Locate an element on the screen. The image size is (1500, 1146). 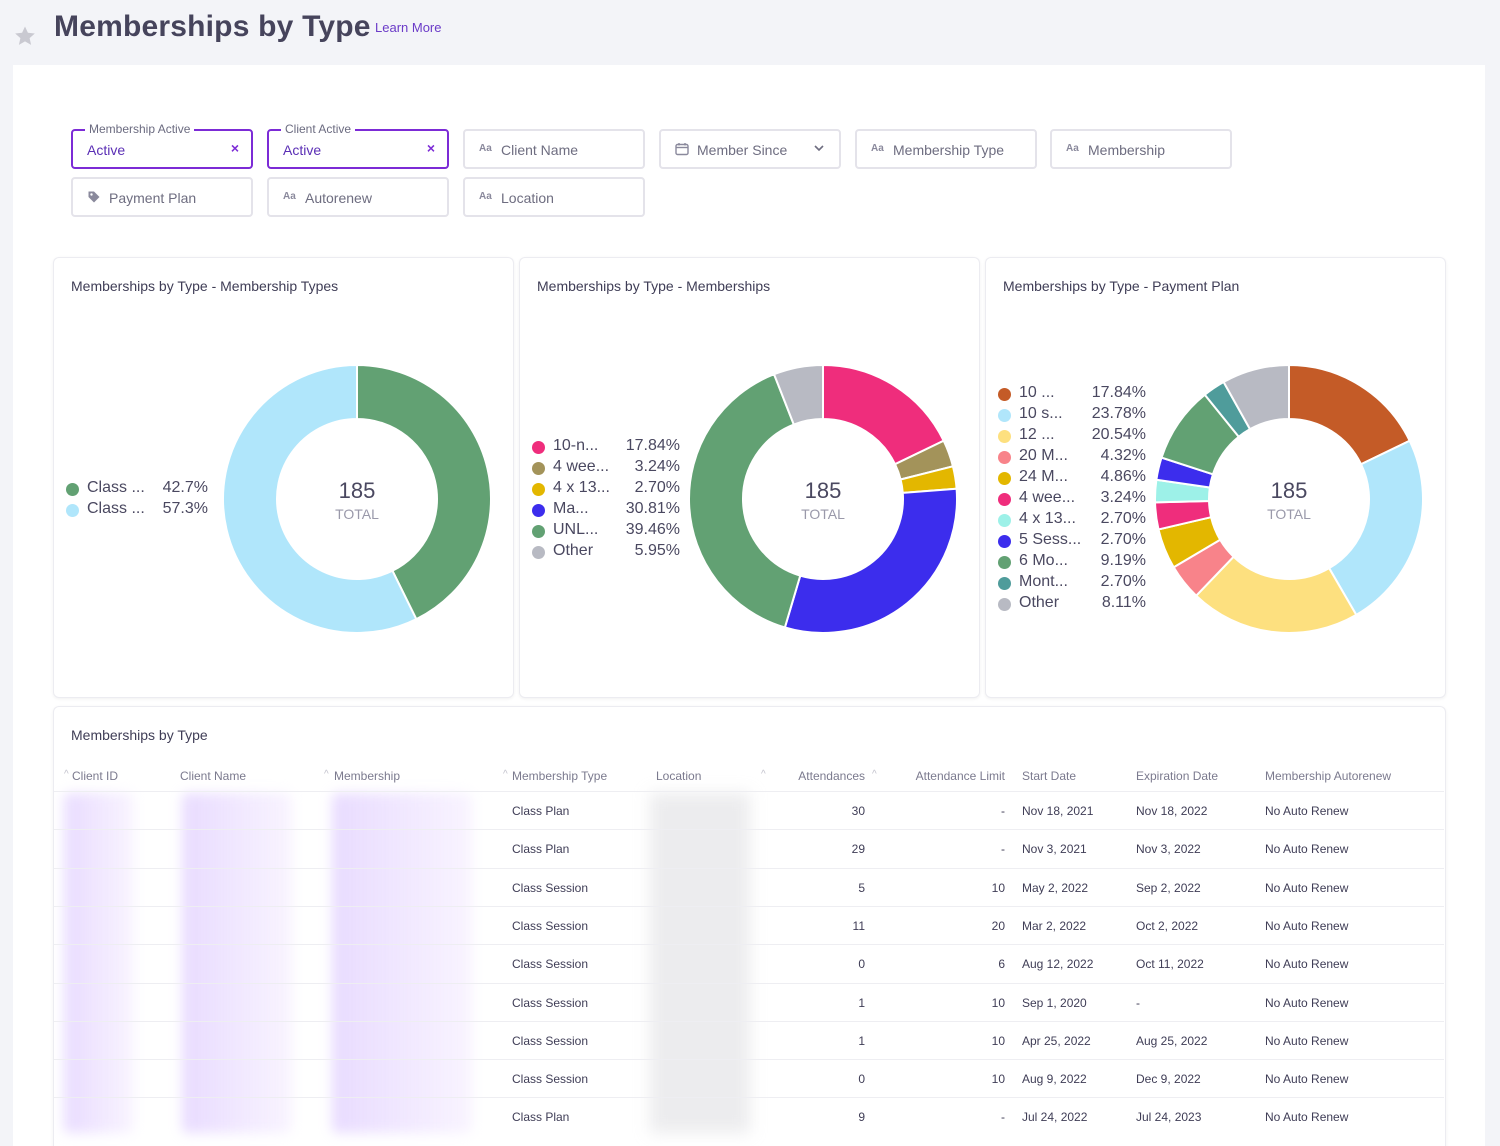
membership-filter: Aa Membership is located at coordinates (1141, 149).